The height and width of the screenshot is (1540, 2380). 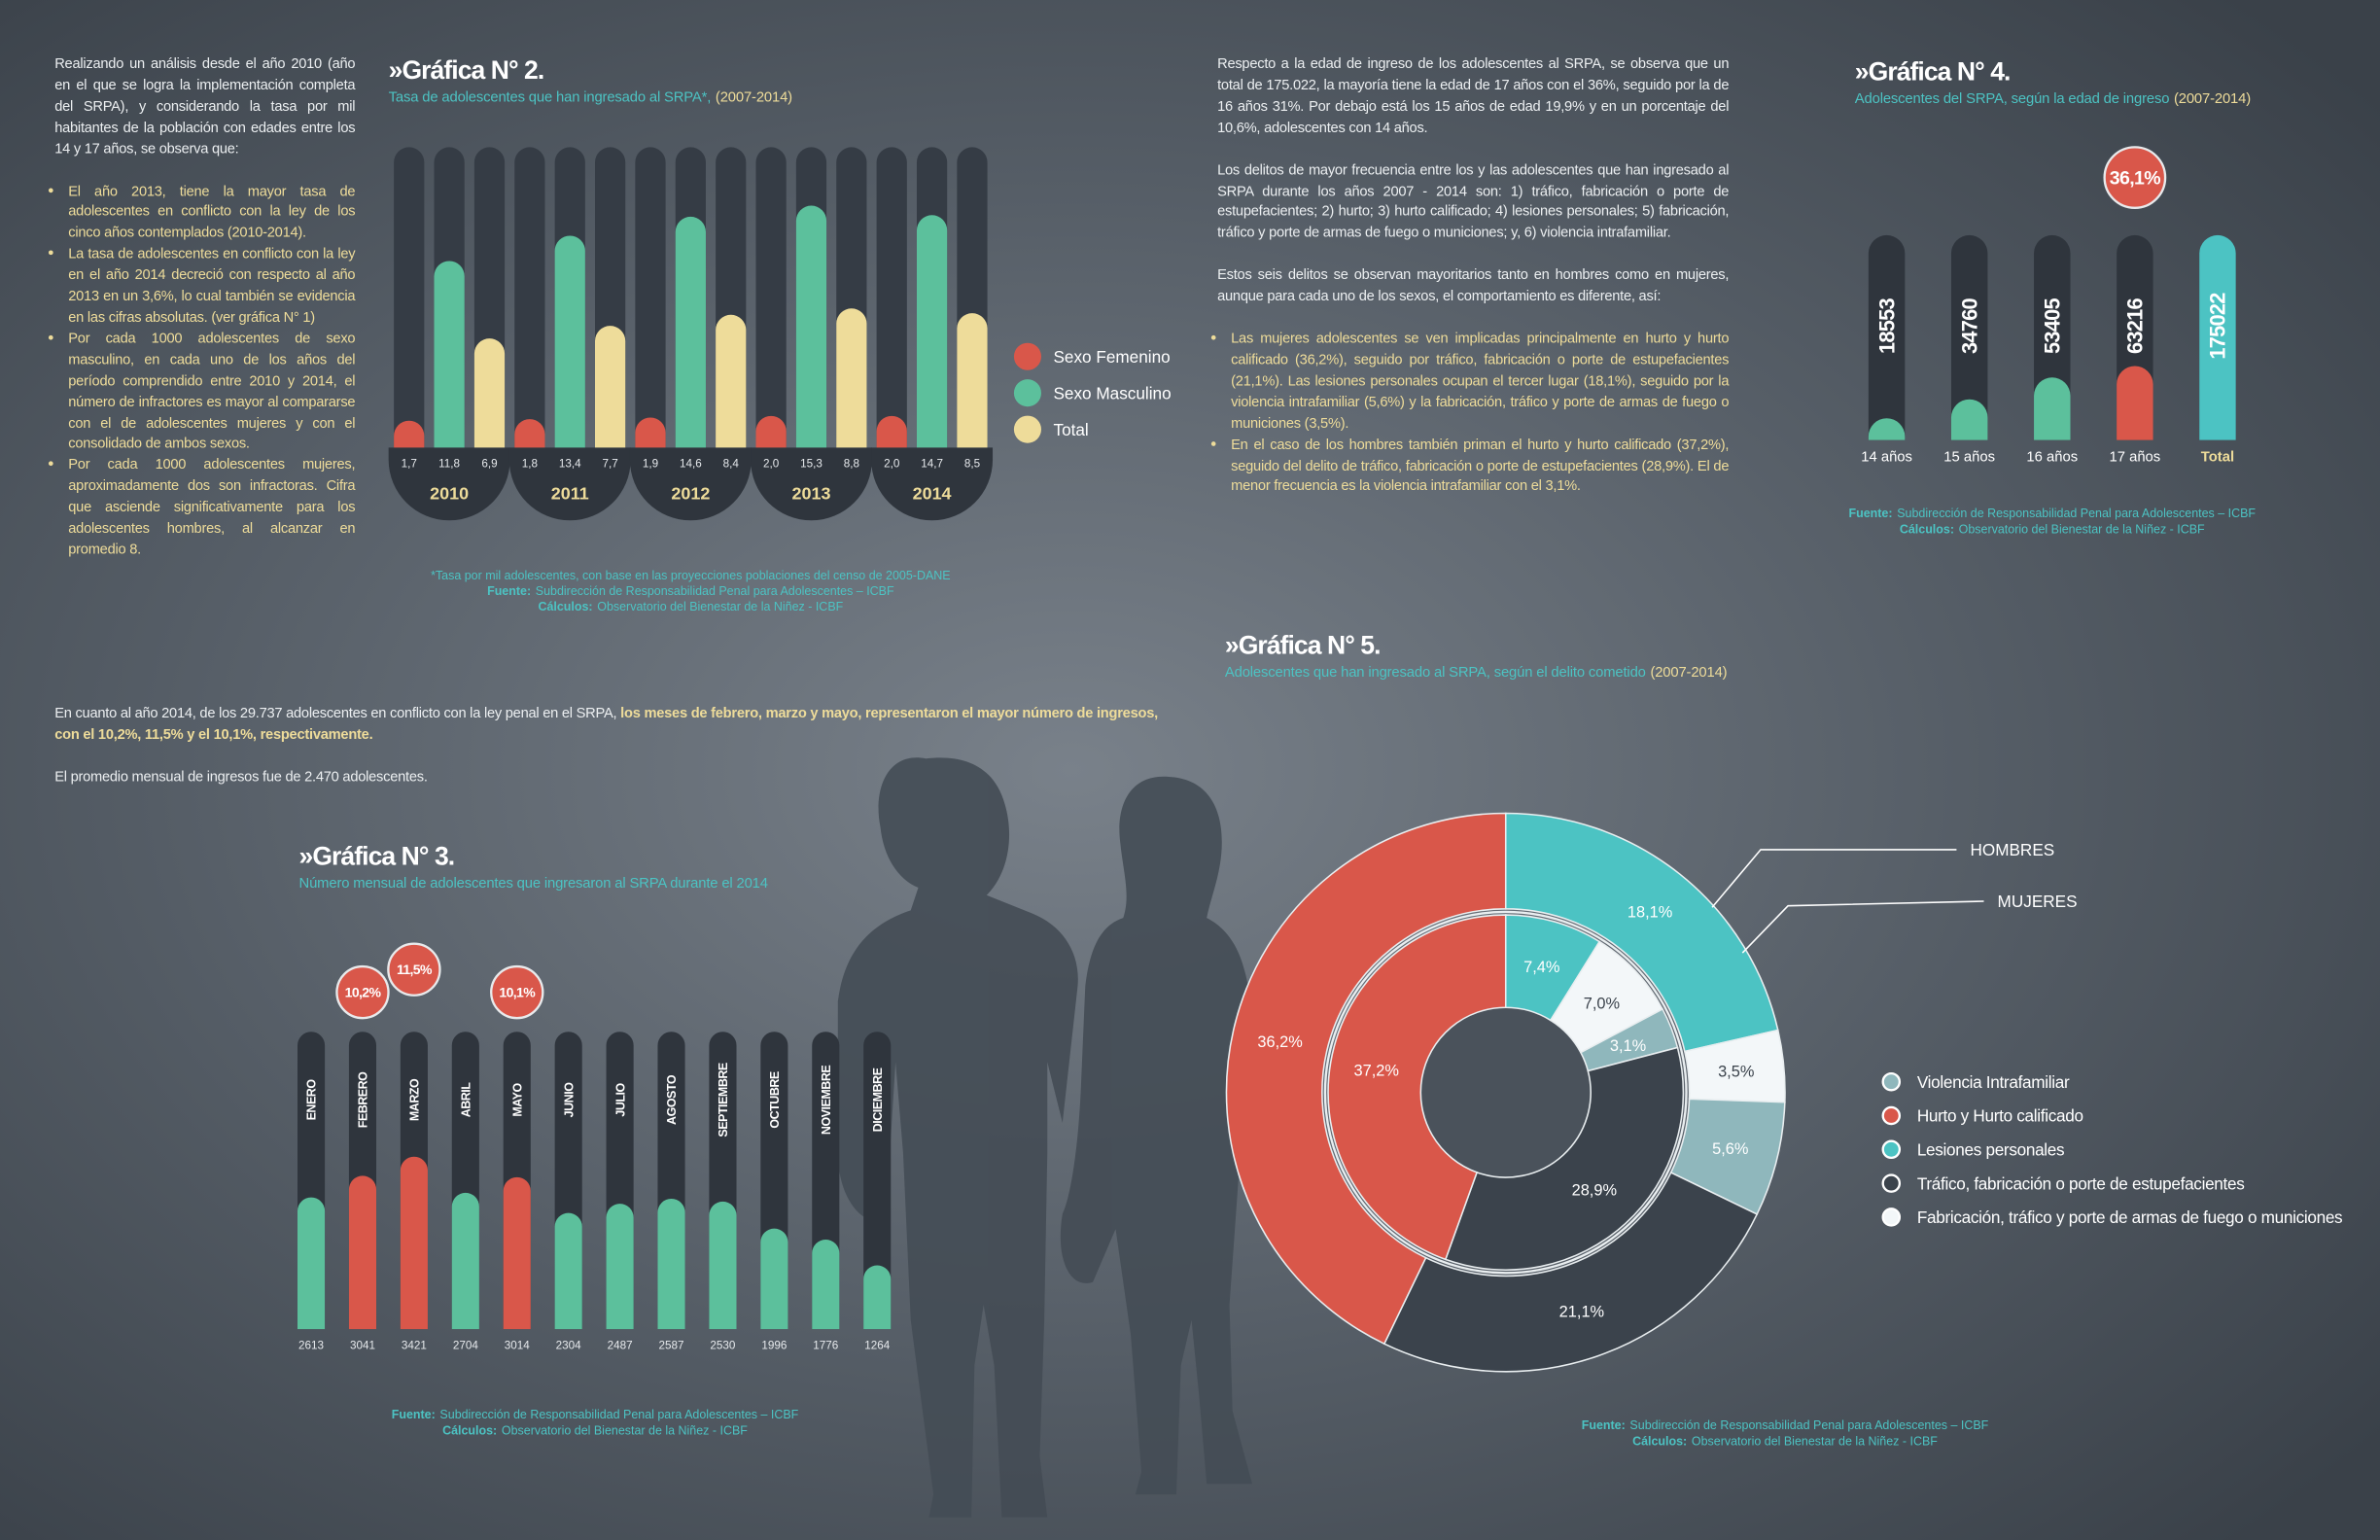 What do you see at coordinates (1303, 645) in the screenshot?
I see `chart-title: »Gráfica N° 5.` at bounding box center [1303, 645].